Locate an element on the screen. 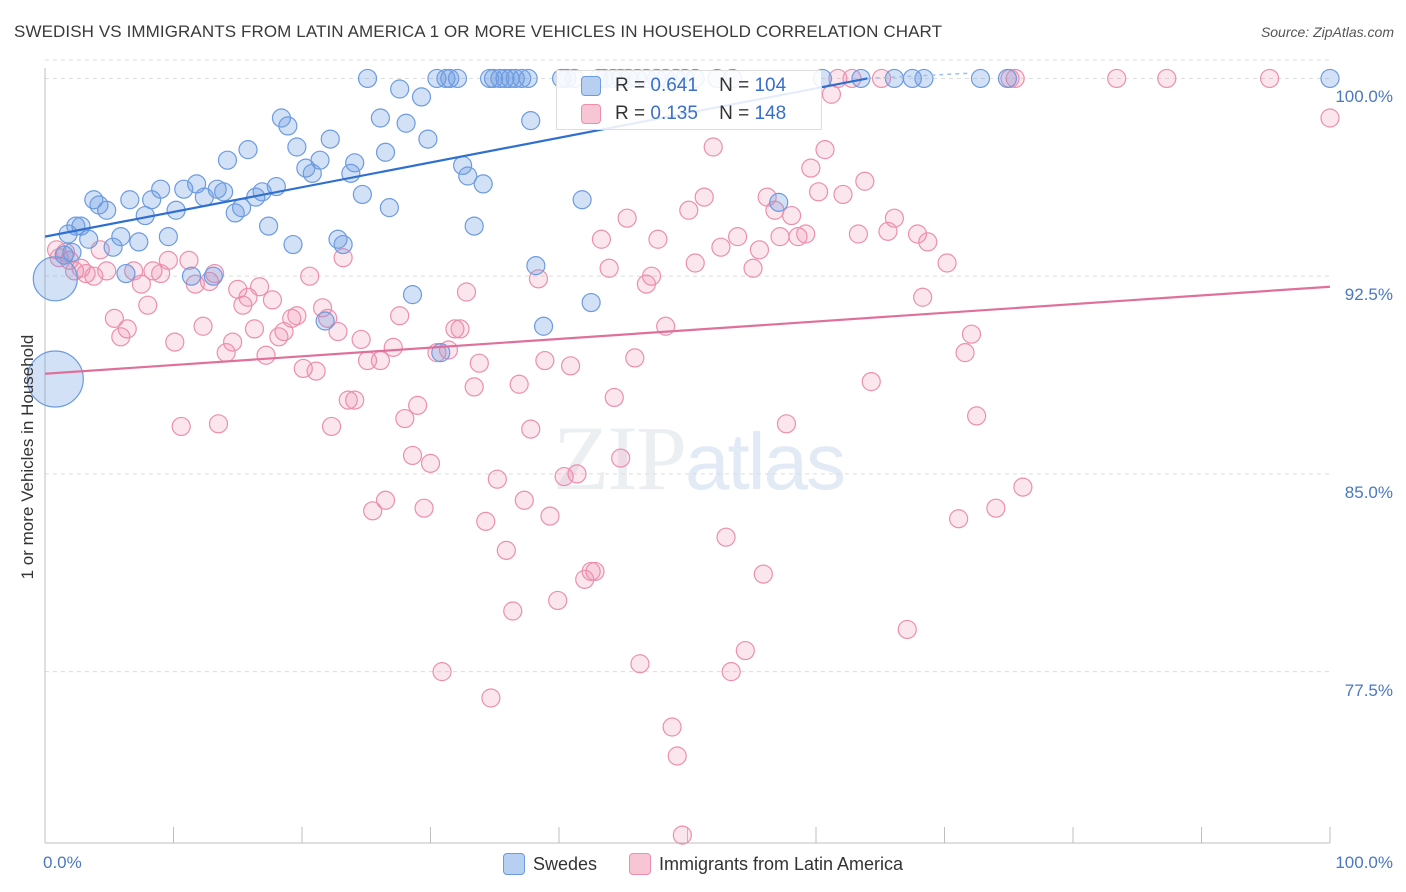  series-legend: Swedes Immigrants from Latin America is located at coordinates (703, 864).